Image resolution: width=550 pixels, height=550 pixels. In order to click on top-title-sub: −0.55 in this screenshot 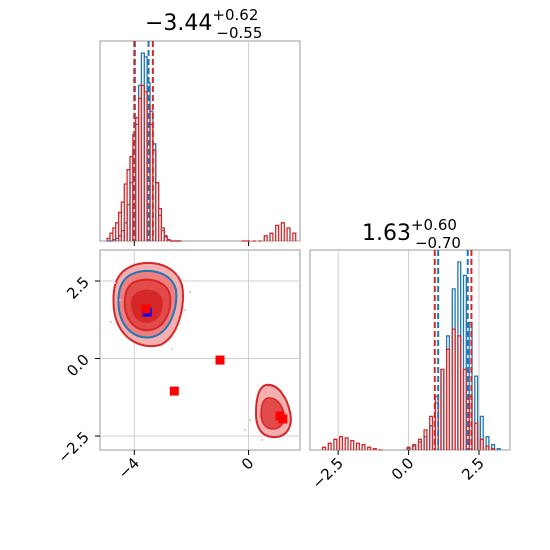, I will do `click(239, 33)`.